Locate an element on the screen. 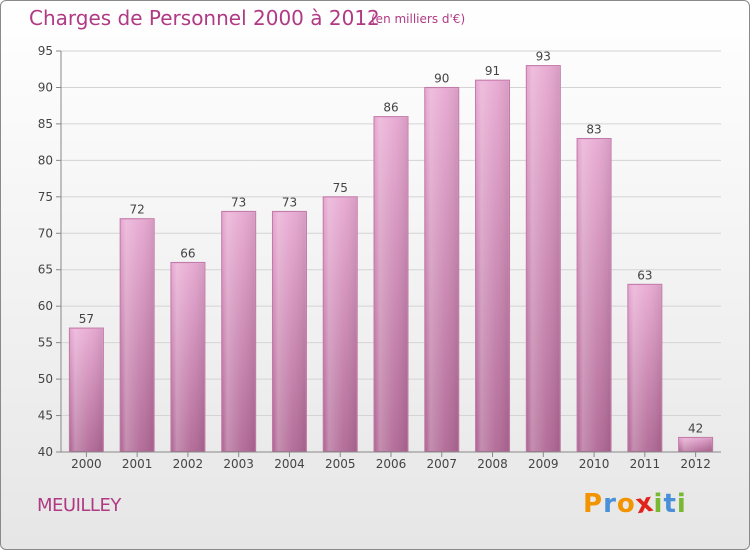 The image size is (750, 550). data-label: 75 is located at coordinates (340, 188).